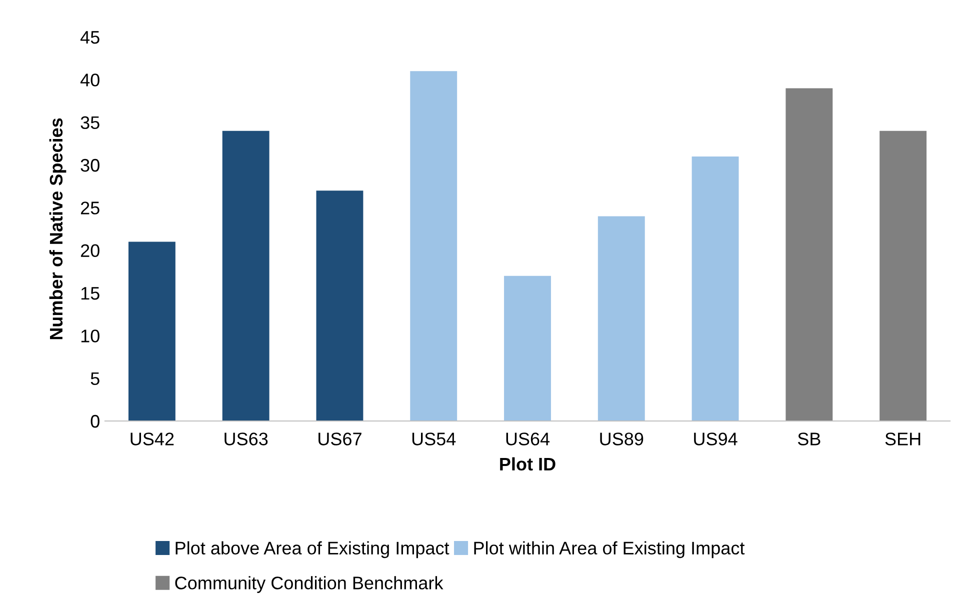  I want to click on x-tick-label: US89, so click(622, 439).